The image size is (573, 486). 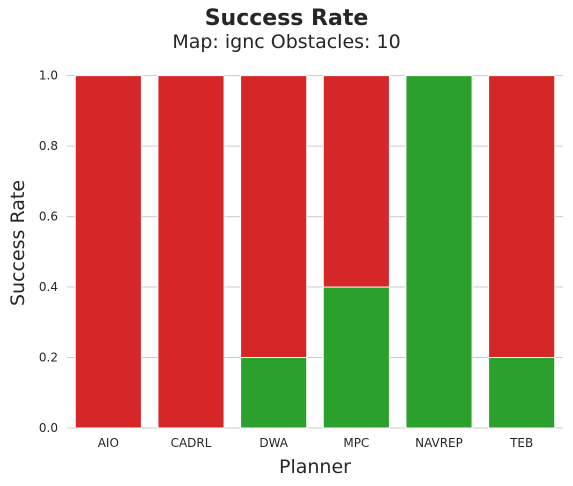 I want to click on y-axis-label: Success Rate, so click(x=18, y=243).